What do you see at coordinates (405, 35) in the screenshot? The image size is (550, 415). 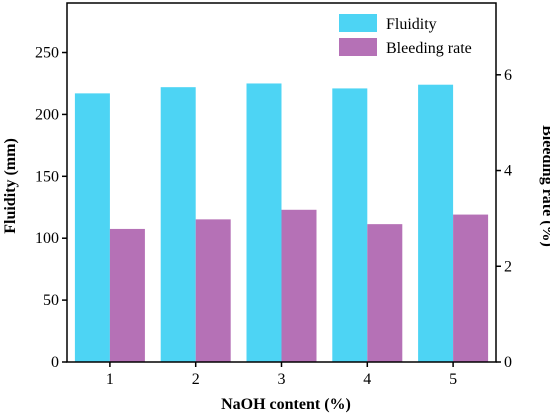 I see `legend: Fluidity Bleeding rate` at bounding box center [405, 35].